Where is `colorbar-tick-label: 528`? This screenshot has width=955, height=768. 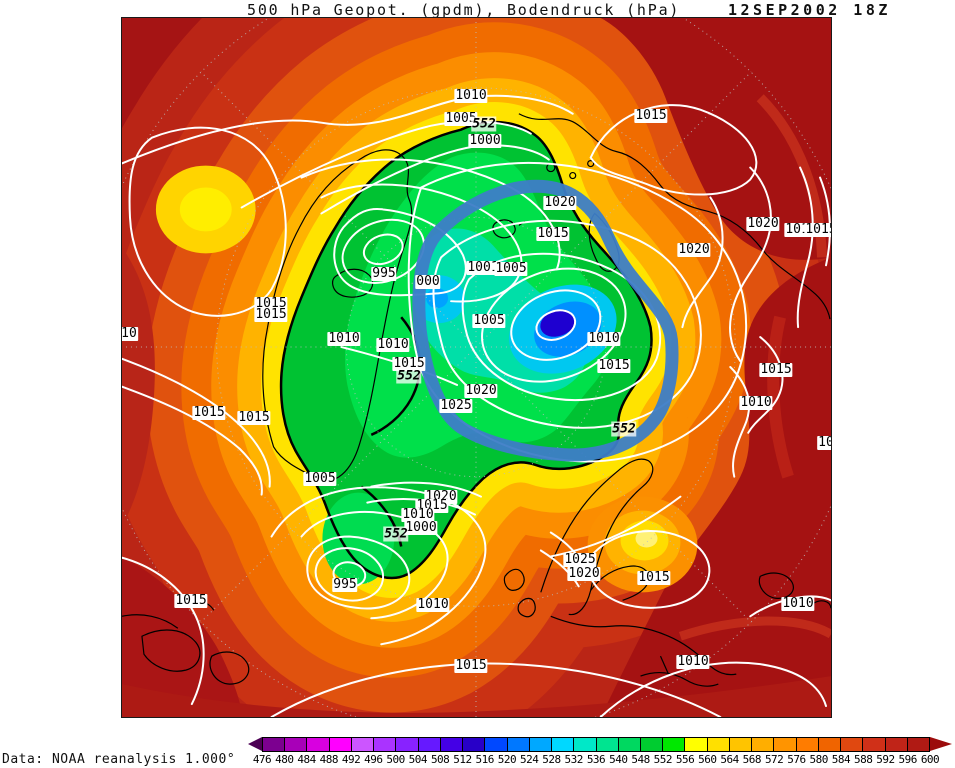
colorbar-tick-label: 528 is located at coordinates (551, 759).